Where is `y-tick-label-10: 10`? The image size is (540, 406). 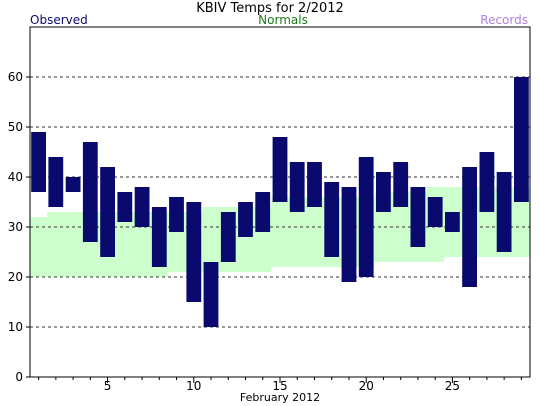 y-tick-label-10: 10 is located at coordinates (15, 327).